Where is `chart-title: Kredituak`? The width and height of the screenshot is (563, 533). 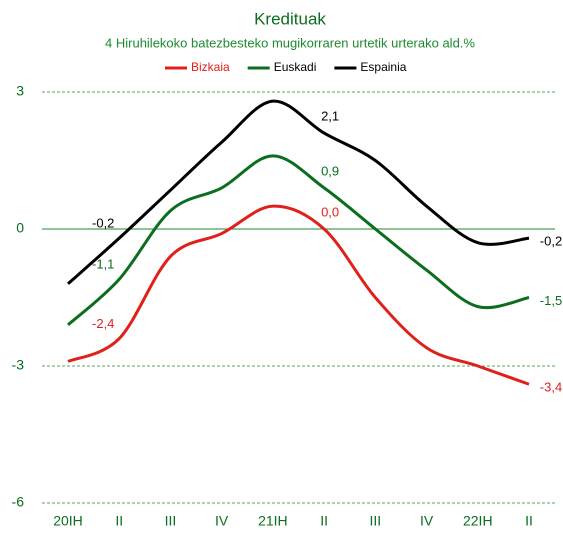 chart-title: Kredituak is located at coordinates (290, 18).